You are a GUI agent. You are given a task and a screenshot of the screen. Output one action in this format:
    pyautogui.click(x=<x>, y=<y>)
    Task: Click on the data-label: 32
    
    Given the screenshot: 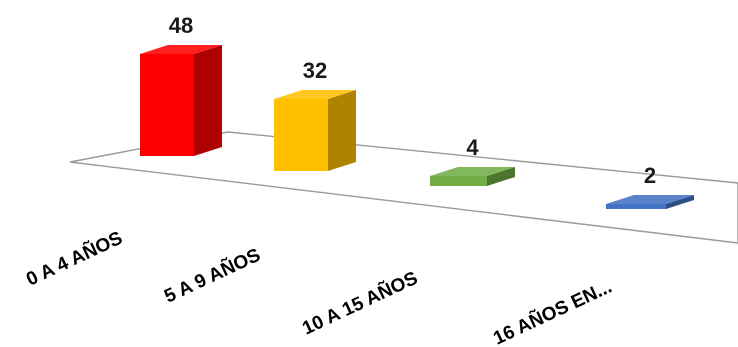 What is the action you would take?
    pyautogui.click(x=315, y=70)
    